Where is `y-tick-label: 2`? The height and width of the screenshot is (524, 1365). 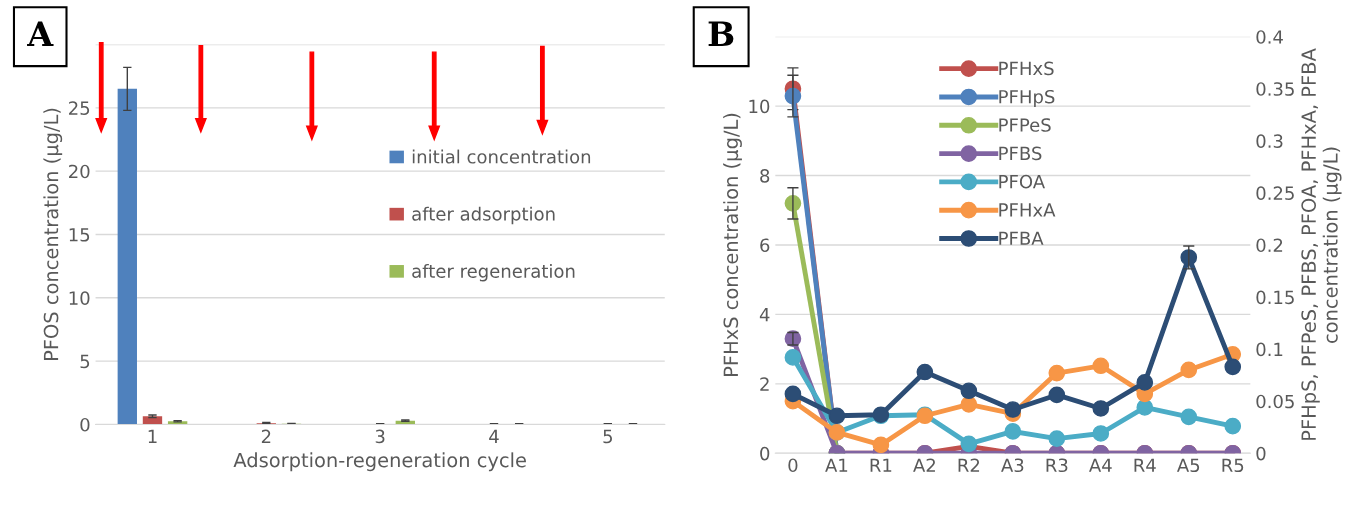
y-tick-label: 2 is located at coordinates (764, 384).